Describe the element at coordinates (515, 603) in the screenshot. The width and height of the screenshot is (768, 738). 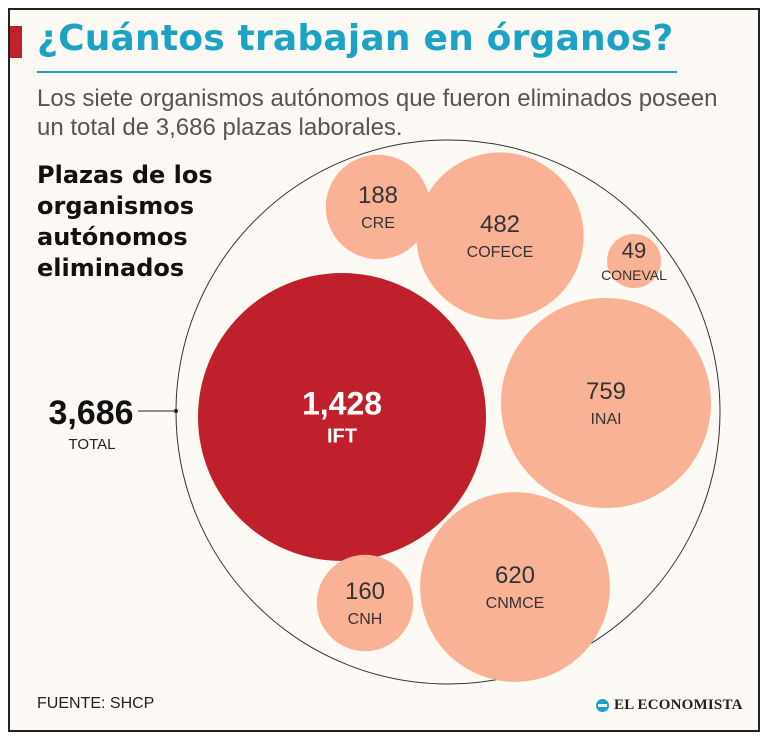
I see `bubble-label-cnmce: CNMCE` at that location.